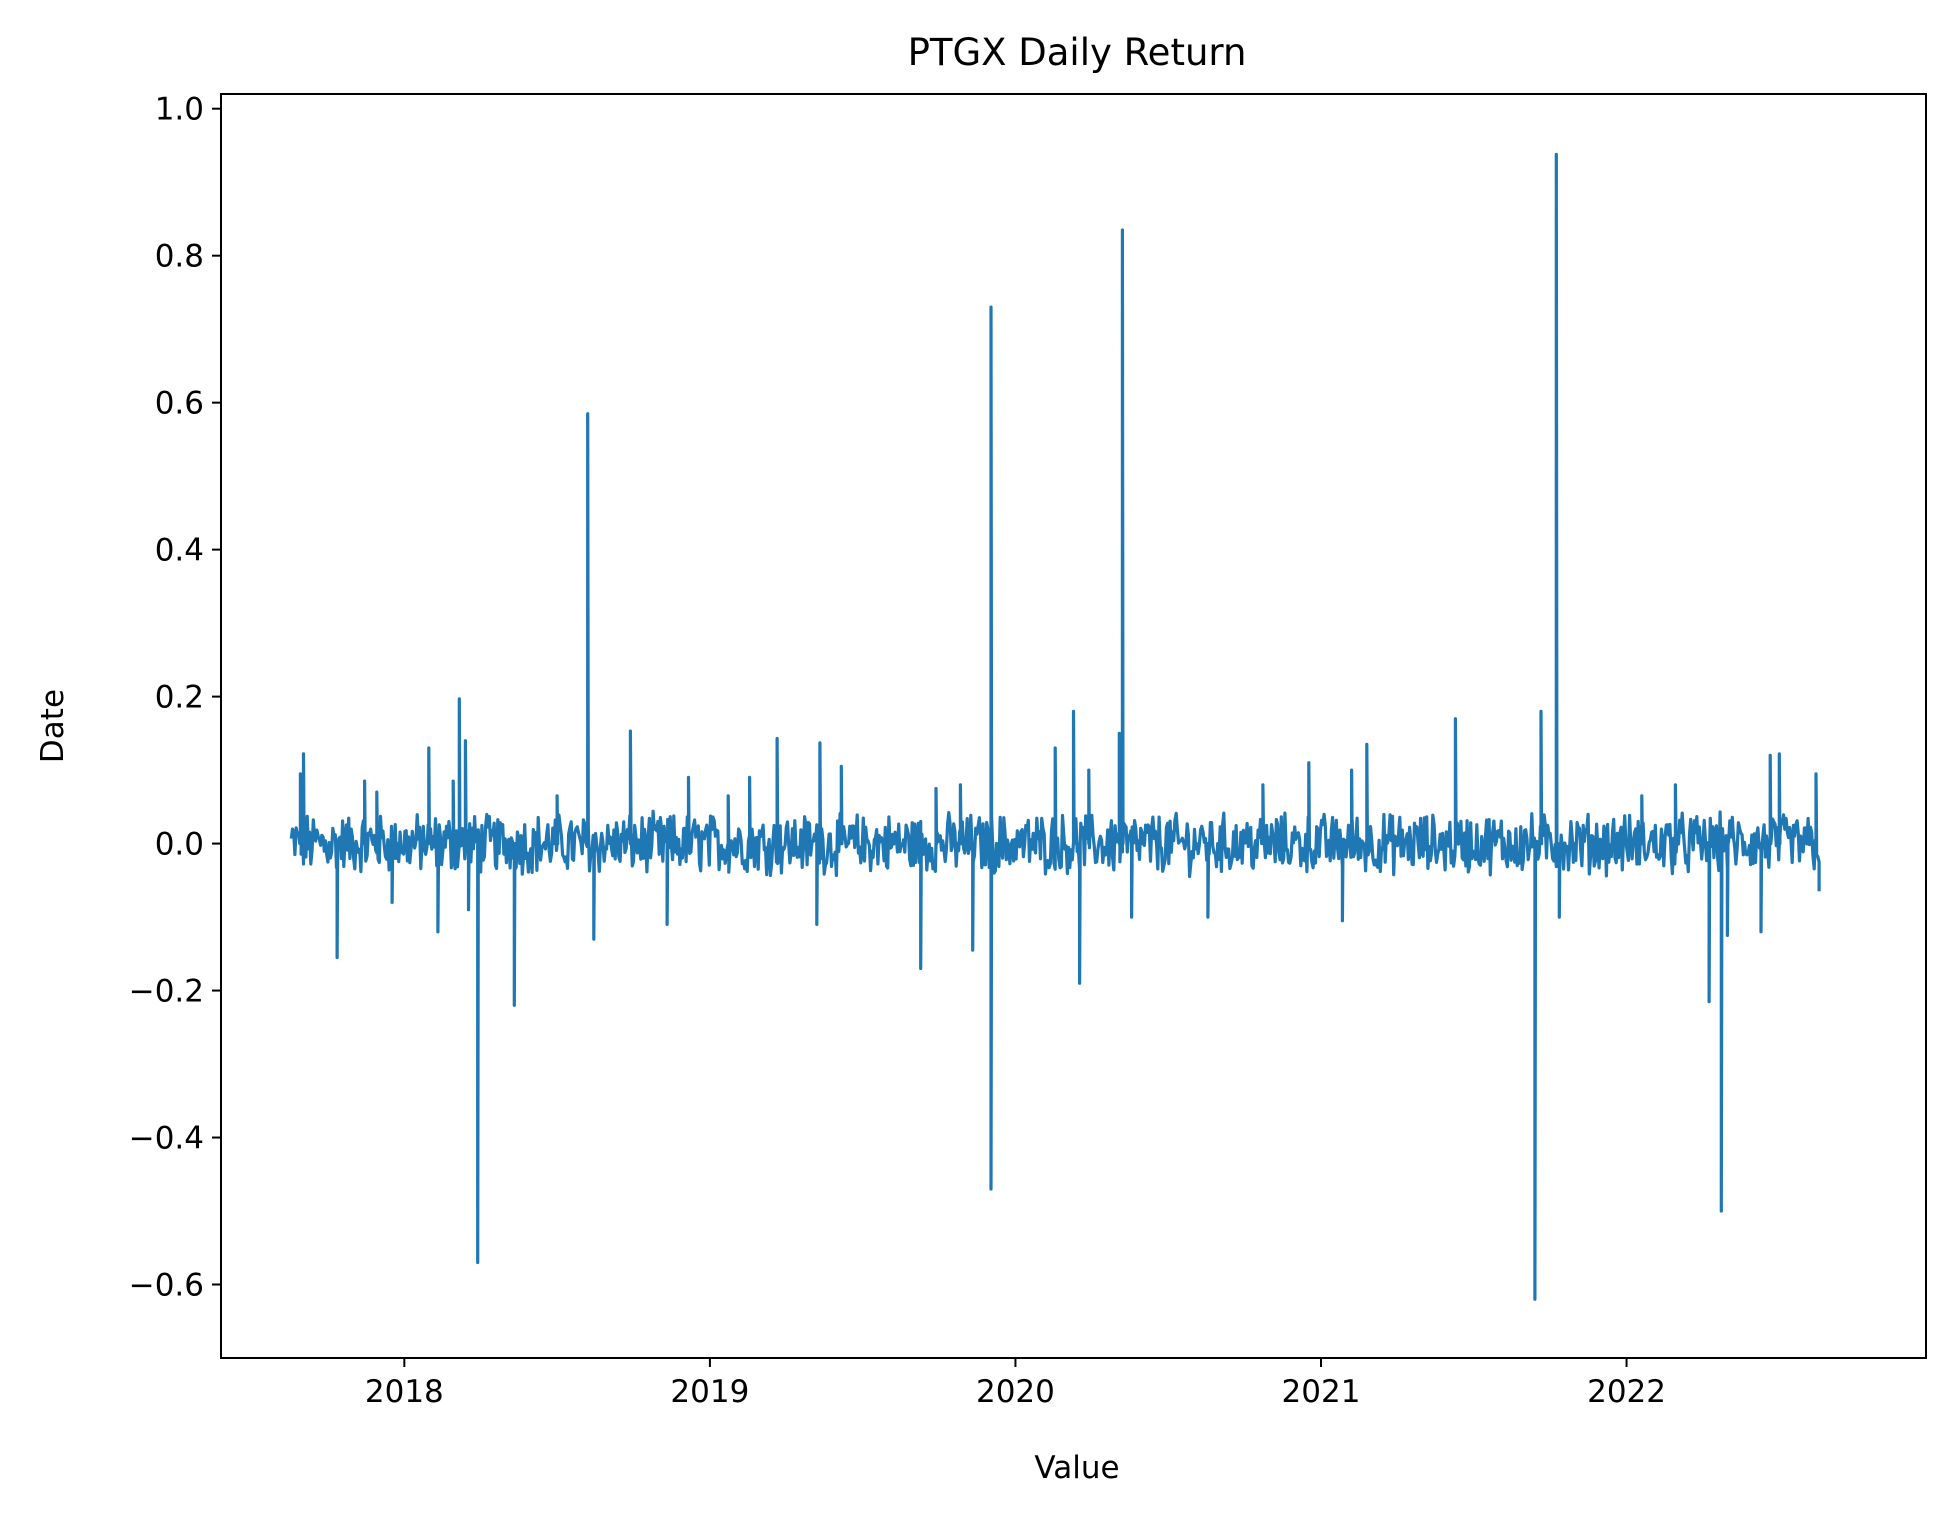  I want to click on x-tick-label: 2021, so click(1321, 1392).